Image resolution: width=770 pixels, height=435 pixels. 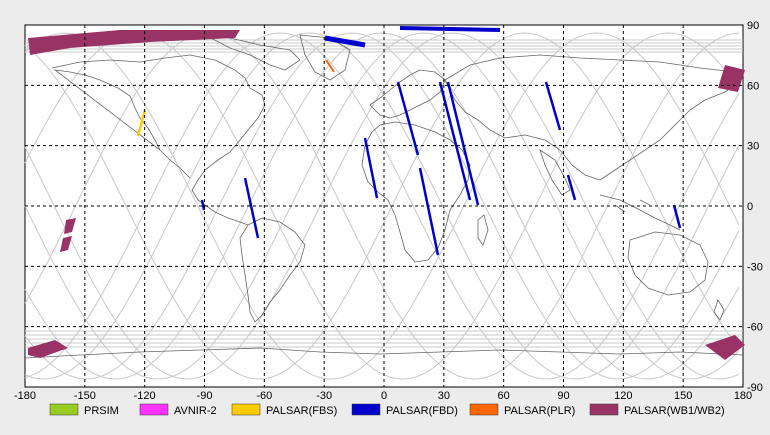 I want to click on australia-coast, so click(x=668, y=263).